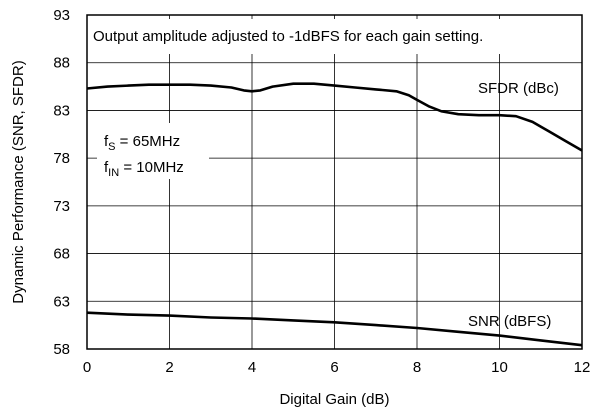 The height and width of the screenshot is (417, 591). I want to click on fs-subscript: S, so click(111, 147).